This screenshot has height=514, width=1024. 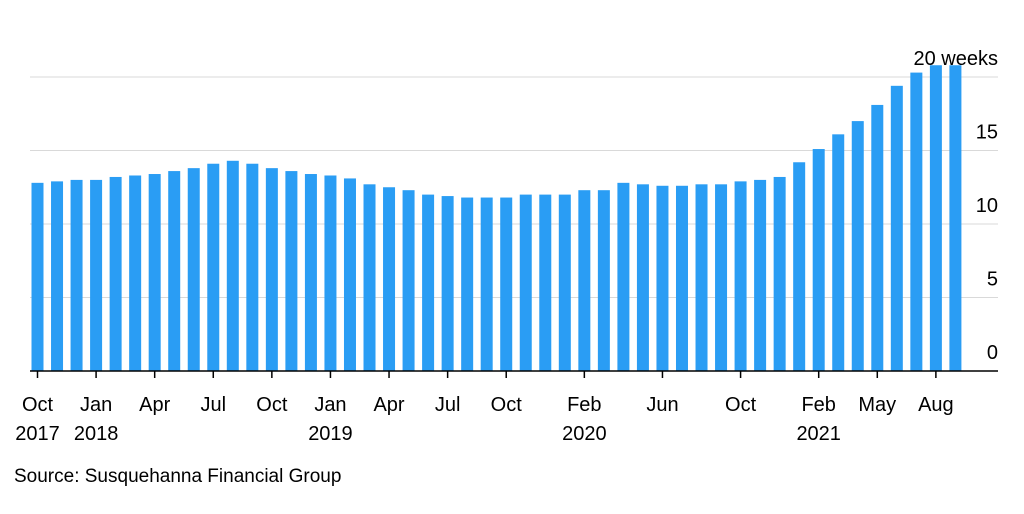 I want to click on y-tick-label: 5, so click(x=992, y=280).